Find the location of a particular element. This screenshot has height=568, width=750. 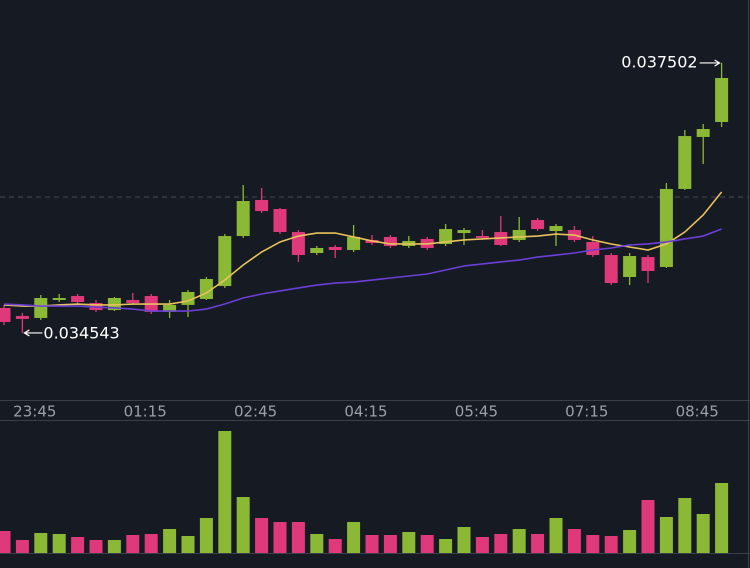

x-tick-label: 08:45 is located at coordinates (697, 412).